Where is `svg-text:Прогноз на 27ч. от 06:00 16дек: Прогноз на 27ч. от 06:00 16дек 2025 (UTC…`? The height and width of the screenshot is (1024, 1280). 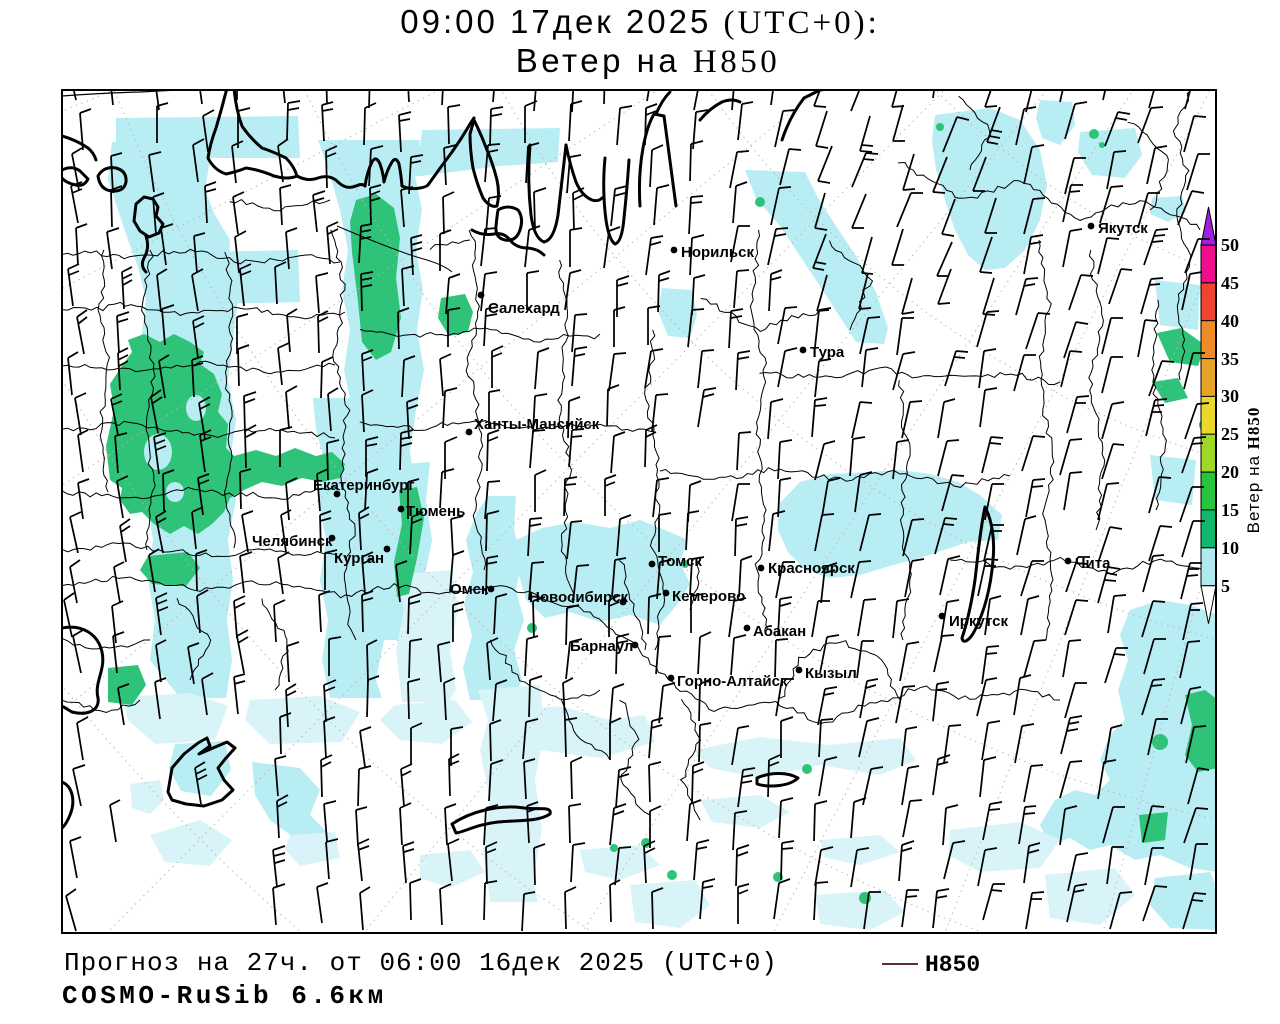
svg-text:Прогноз на 27ч. от 06:00 16дек: Прогноз на 27ч. от 06:00 16дек 2025 (UTC… is located at coordinates (421, 963).